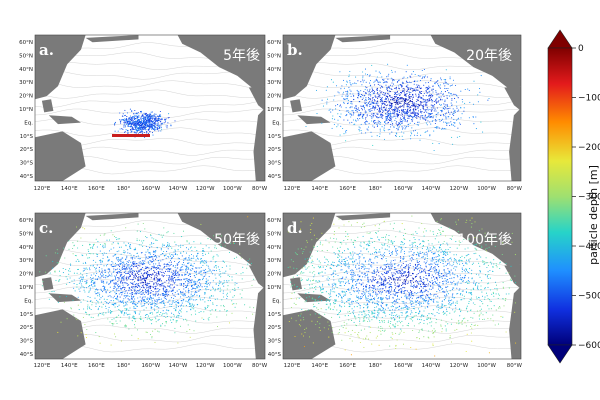  I want to click on lon-tick: 120°E, so click(292, 189).